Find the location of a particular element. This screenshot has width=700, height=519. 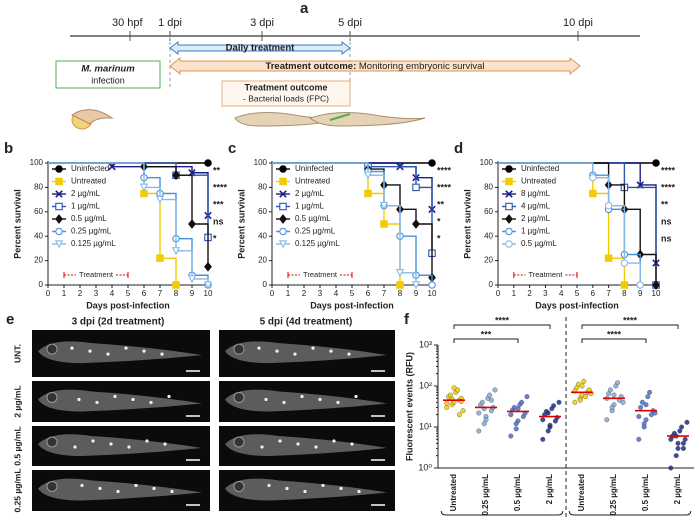

x-tick-label: 5 is located at coordinates (128, 293).